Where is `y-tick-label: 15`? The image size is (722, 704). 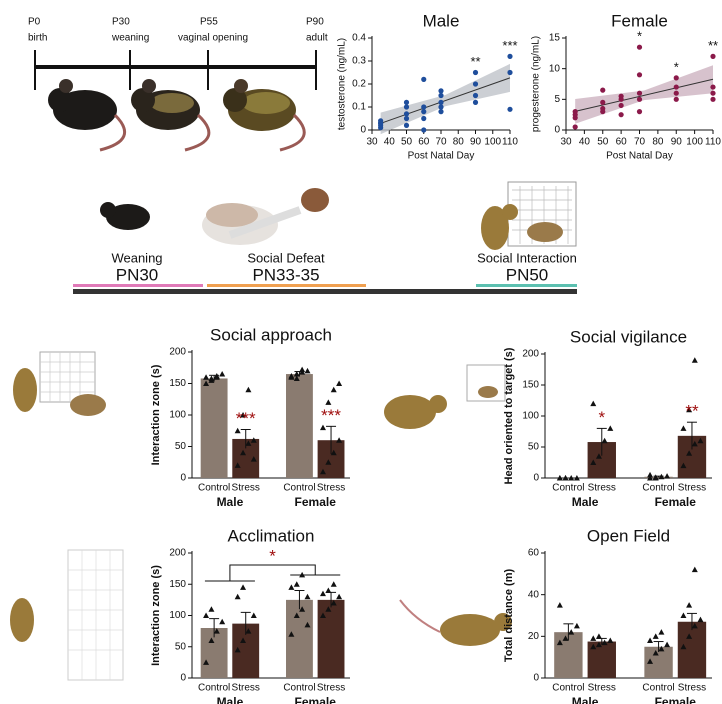 y-tick-label: 15 is located at coordinates (555, 38).